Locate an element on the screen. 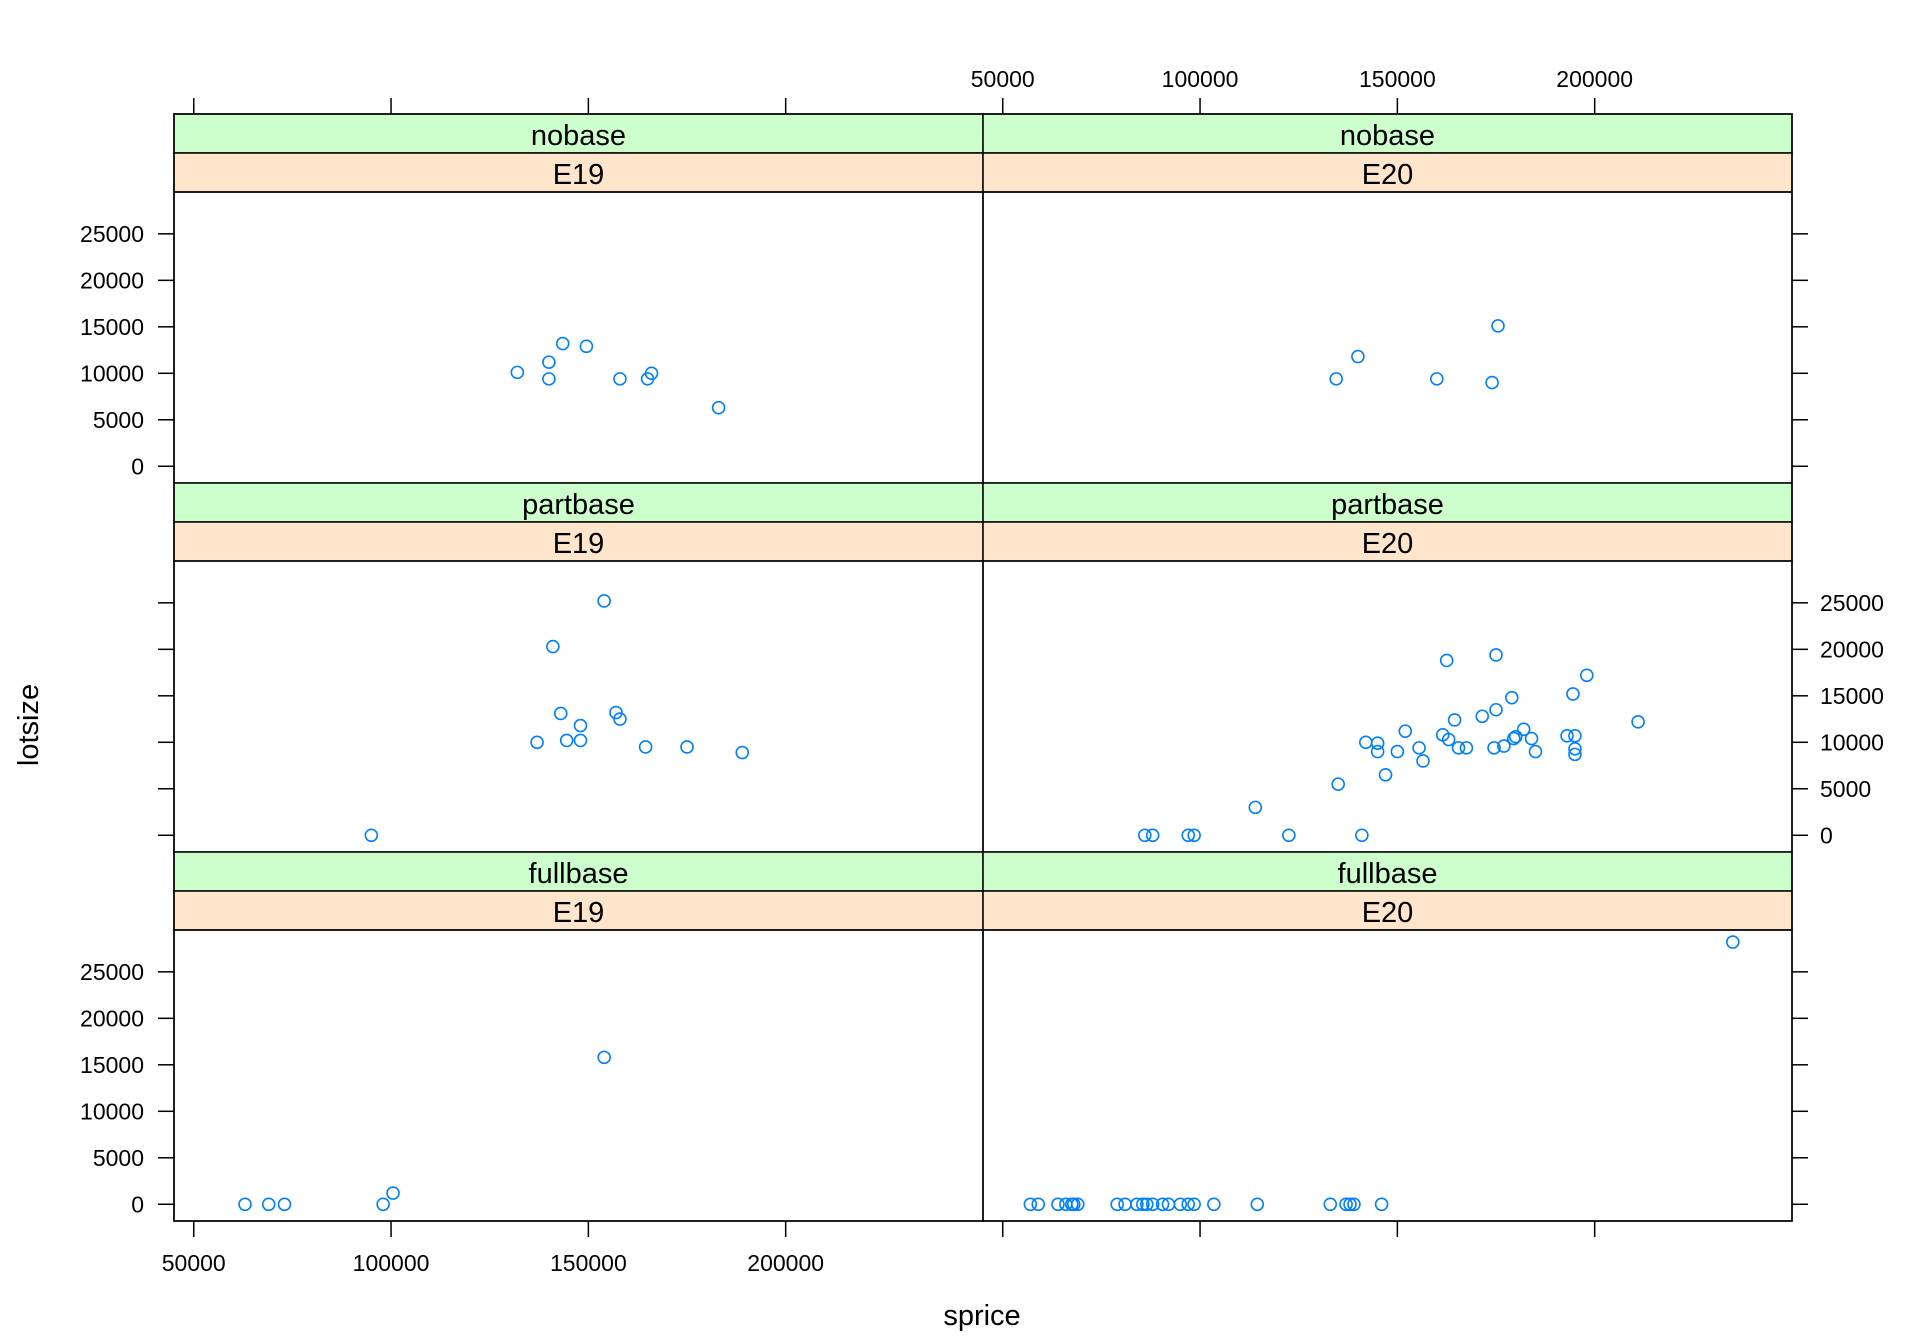  strip-label-inner-3: E20 is located at coordinates (1388, 544).